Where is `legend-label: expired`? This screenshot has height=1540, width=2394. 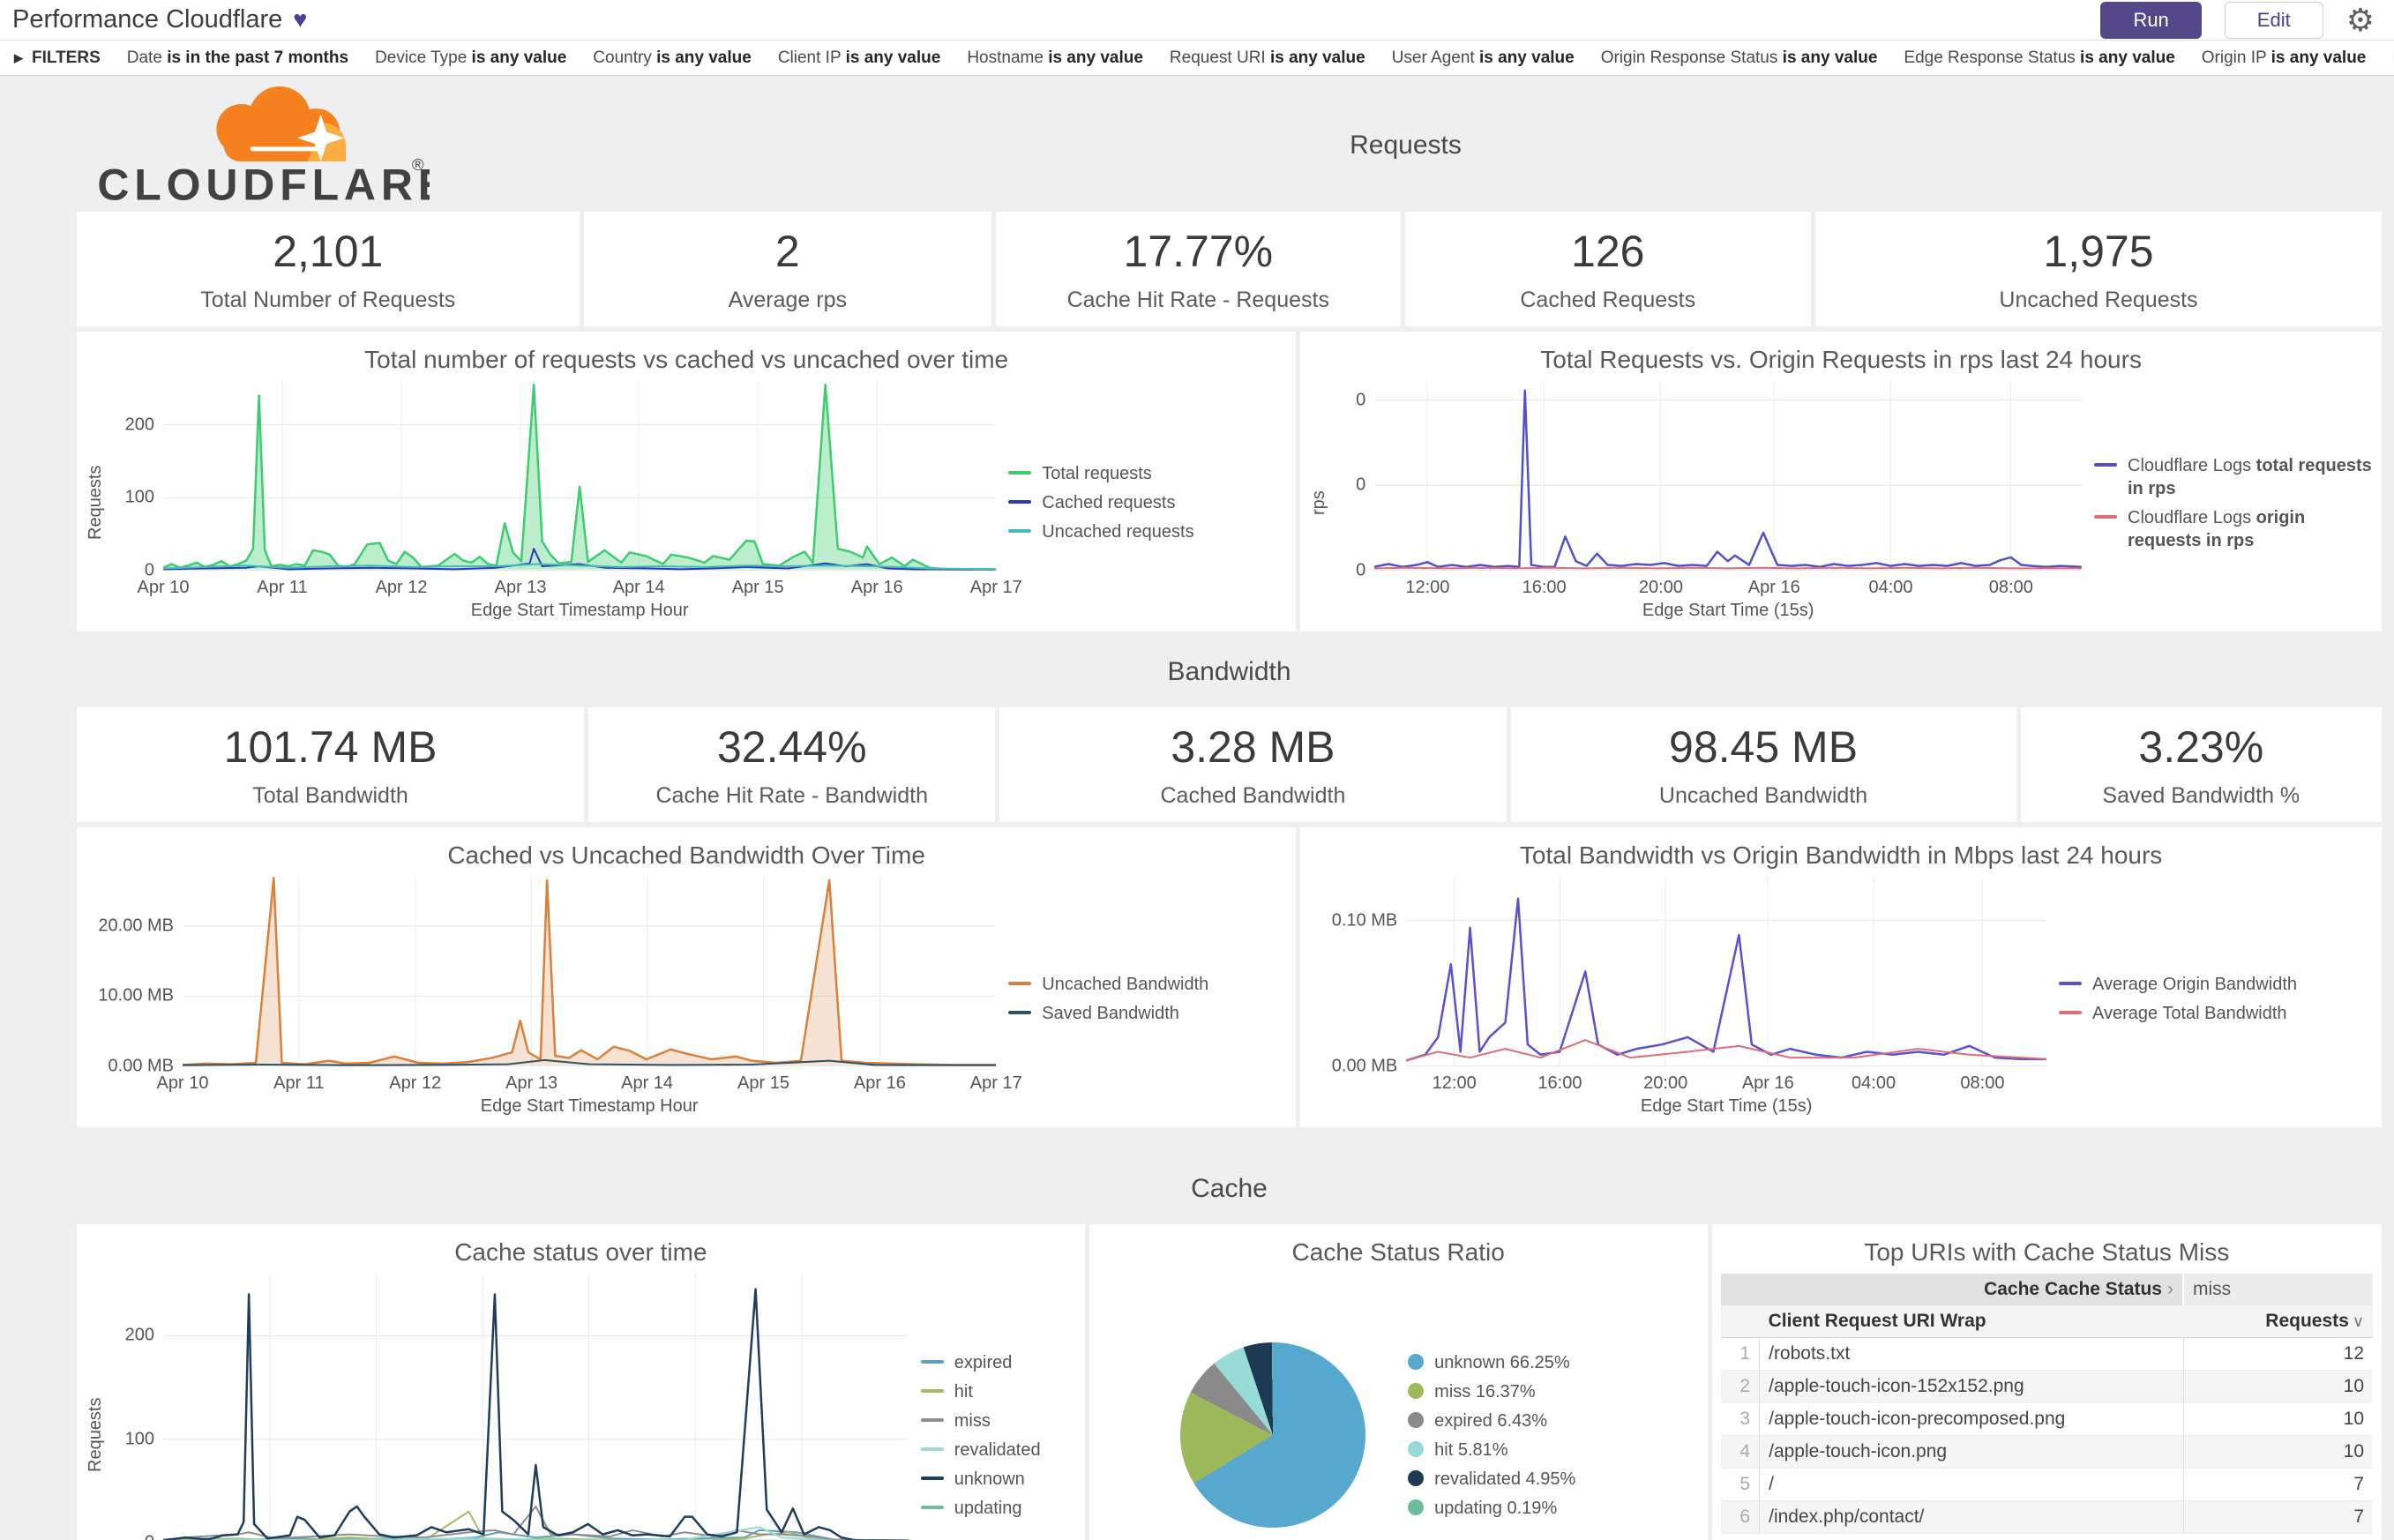 legend-label: expired is located at coordinates (984, 1362).